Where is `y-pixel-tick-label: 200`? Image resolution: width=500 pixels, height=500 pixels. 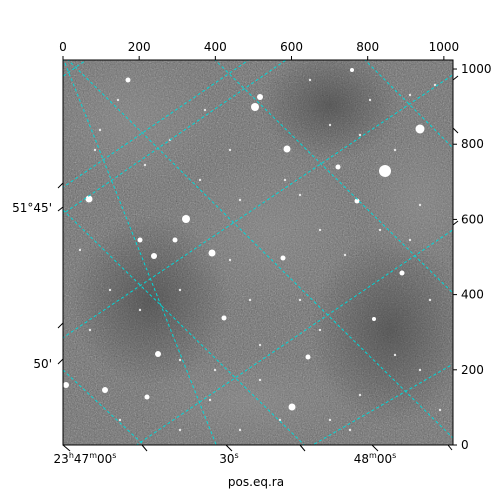 y-pixel-tick-label: 200 is located at coordinates (472, 370).